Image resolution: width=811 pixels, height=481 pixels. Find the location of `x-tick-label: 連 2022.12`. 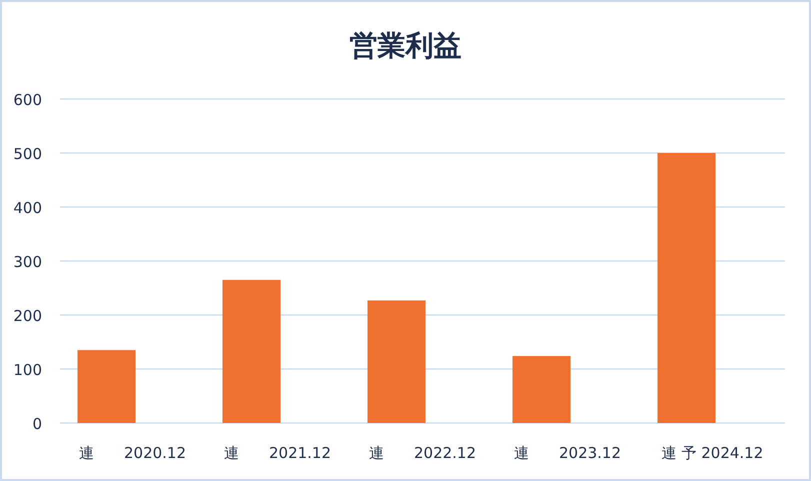

x-tick-label: 連 2022.12 is located at coordinates (422, 453).